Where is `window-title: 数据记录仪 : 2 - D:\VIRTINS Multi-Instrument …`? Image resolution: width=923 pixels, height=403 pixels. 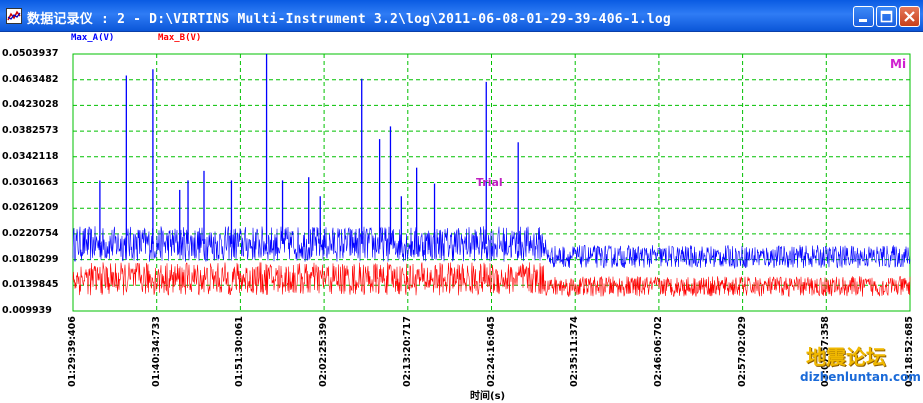 window-title: 数据记录仪 : 2 - D:\VIRTINS Multi-Instrument … is located at coordinates (349, 19).